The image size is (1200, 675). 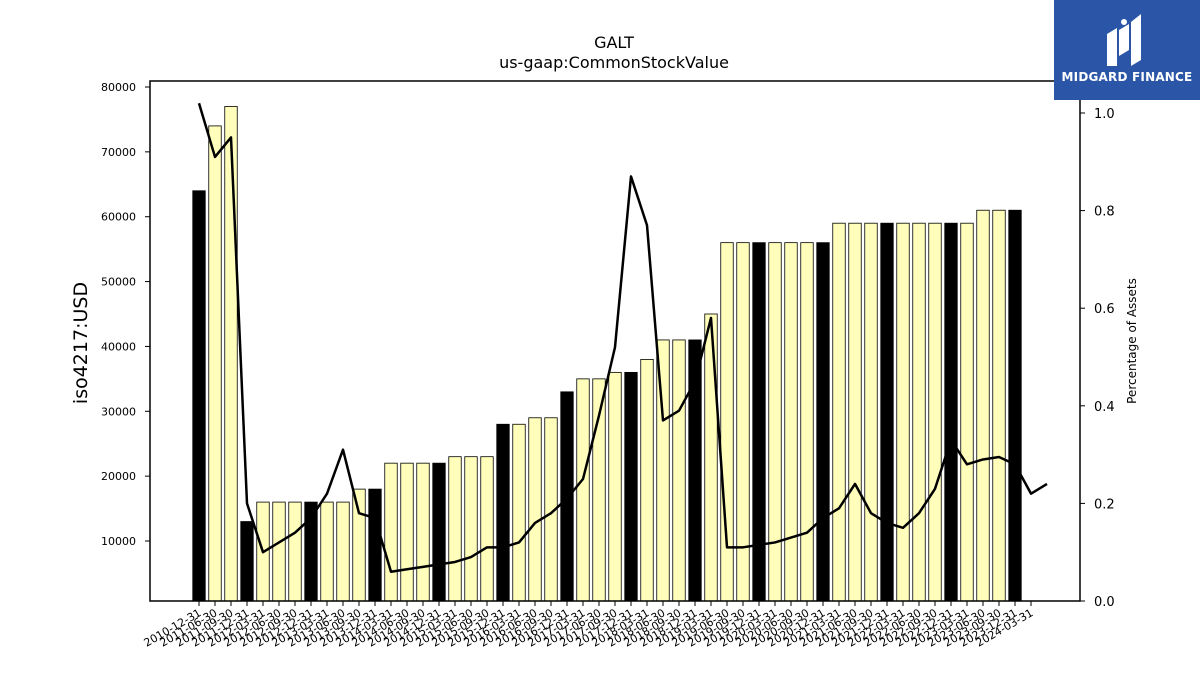 What do you see at coordinates (118, 346) in the screenshot?
I see `y-tick-label: 40000` at bounding box center [118, 346].